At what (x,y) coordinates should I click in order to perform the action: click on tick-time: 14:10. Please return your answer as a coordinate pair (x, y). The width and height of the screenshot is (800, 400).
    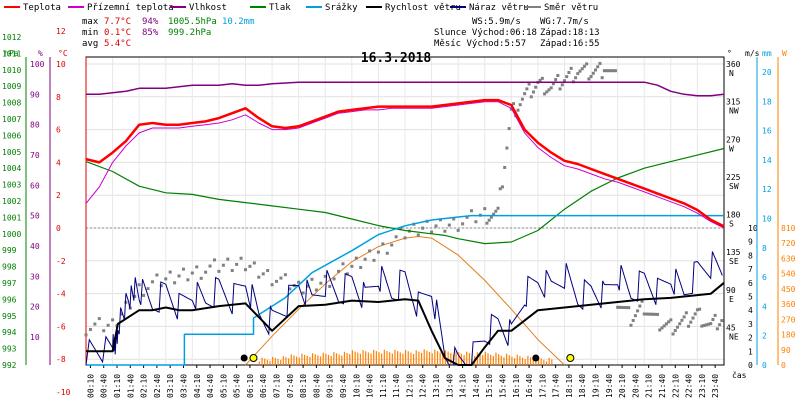
    Looking at the image, I should click on (463, 386).